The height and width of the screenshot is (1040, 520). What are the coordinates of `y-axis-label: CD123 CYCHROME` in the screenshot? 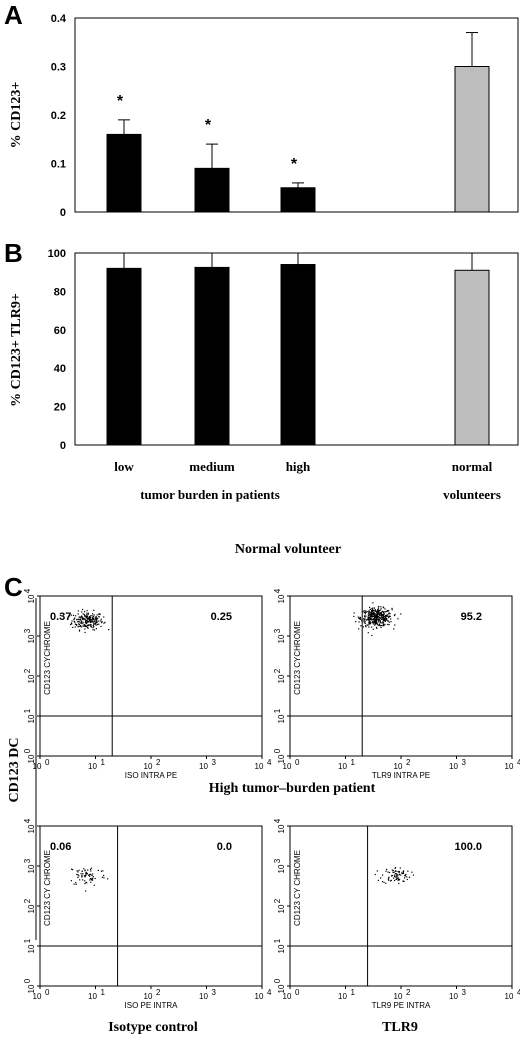 It's located at (47, 658).